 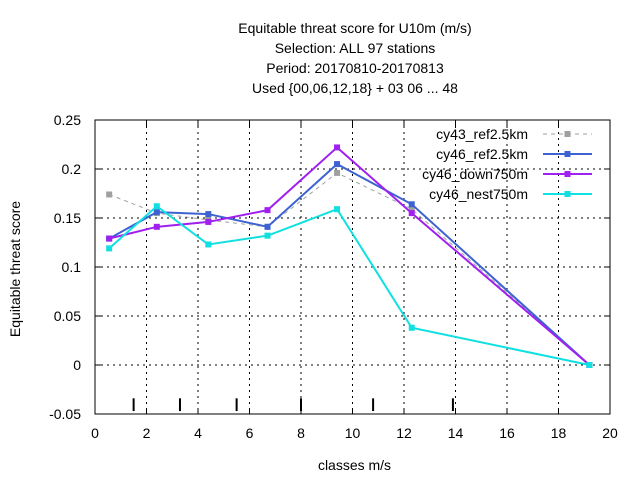 I want to click on x-tick-label: 14, so click(x=456, y=433).